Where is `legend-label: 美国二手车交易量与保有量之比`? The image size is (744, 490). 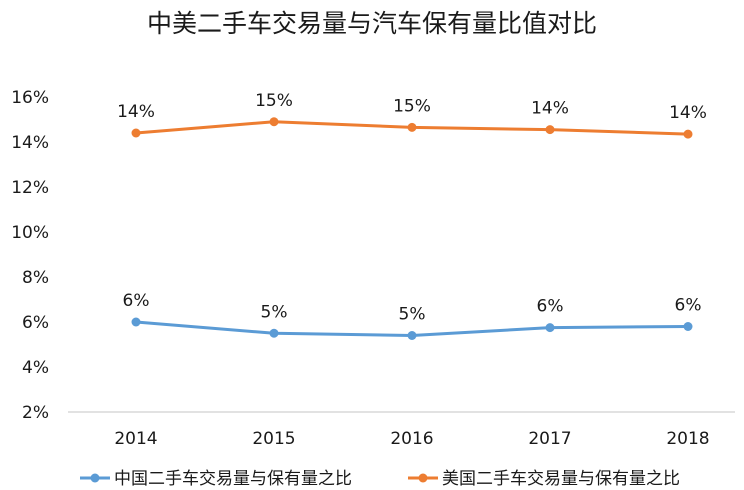
legend-label: 美国二手车交易量与保有量之比 is located at coordinates (561, 479).